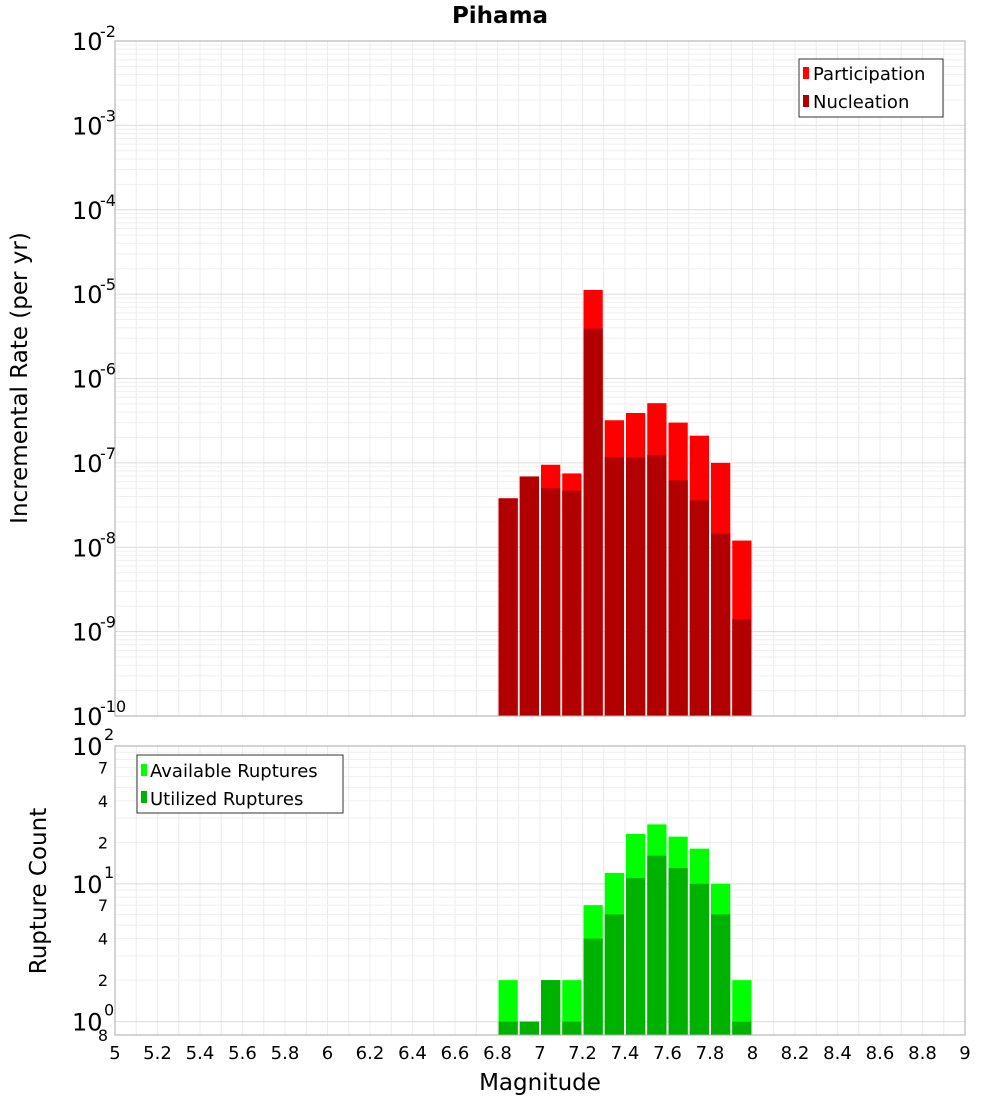  I want to click on top-y-tick: 10⁻⁶, so click(94, 377).